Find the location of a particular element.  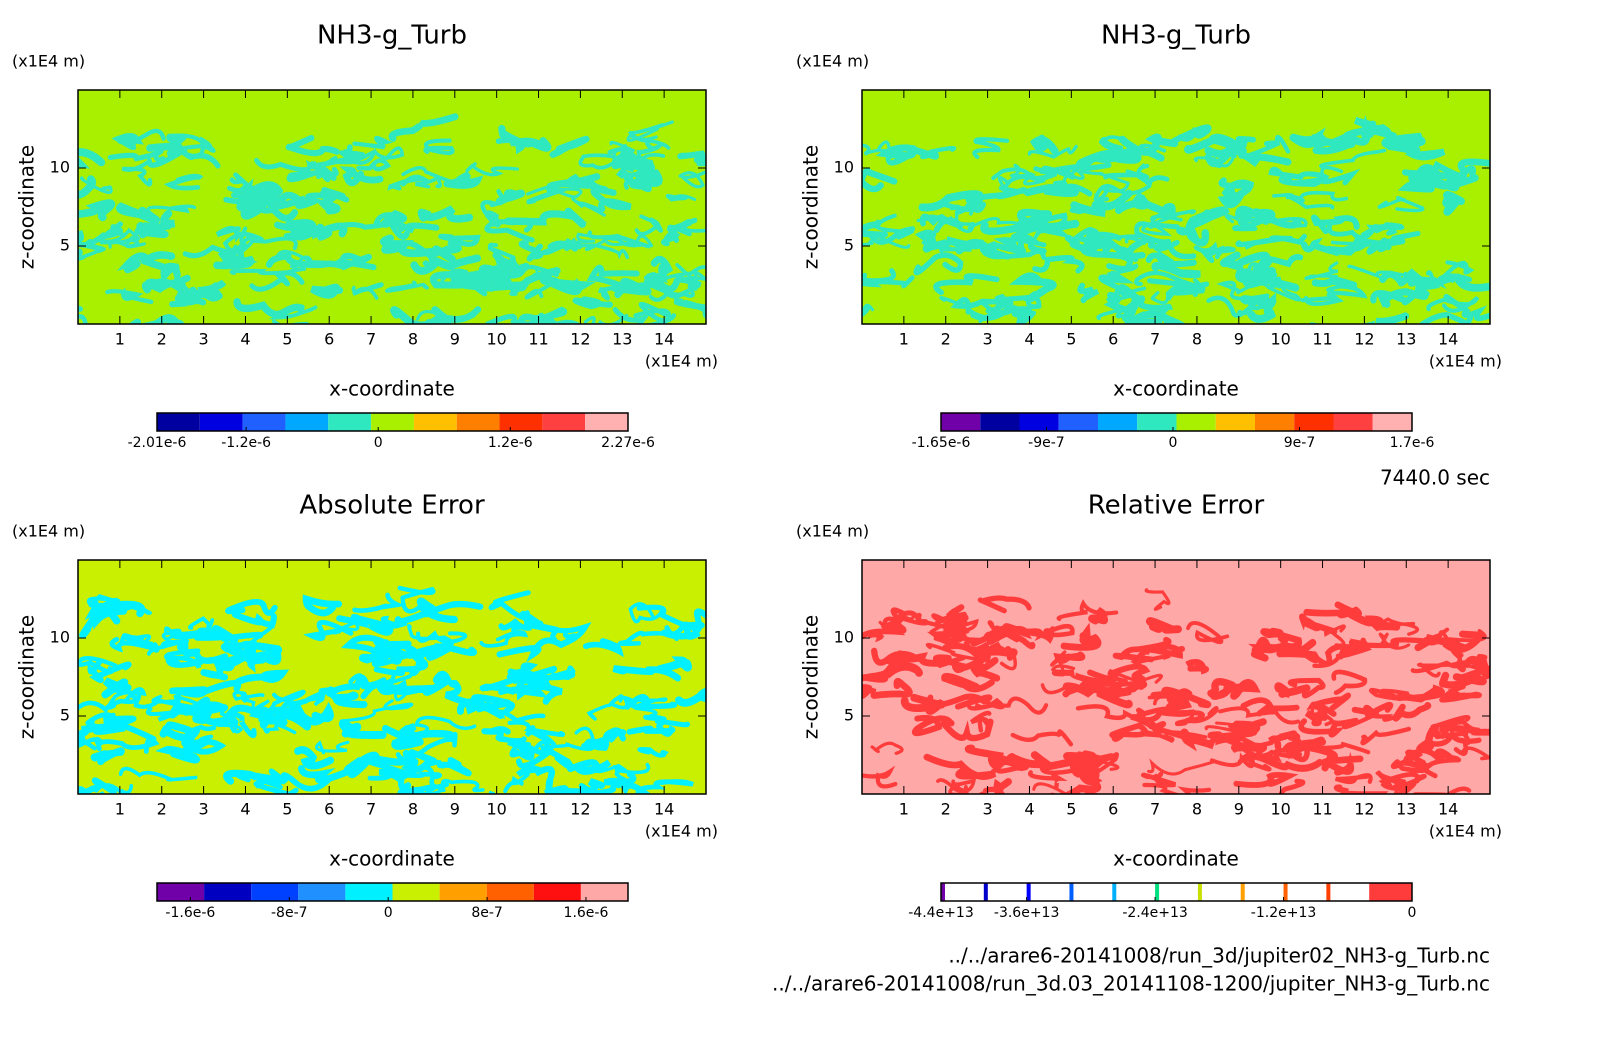

colorbar-tick-label: 2.27e-6 is located at coordinates (628, 443).